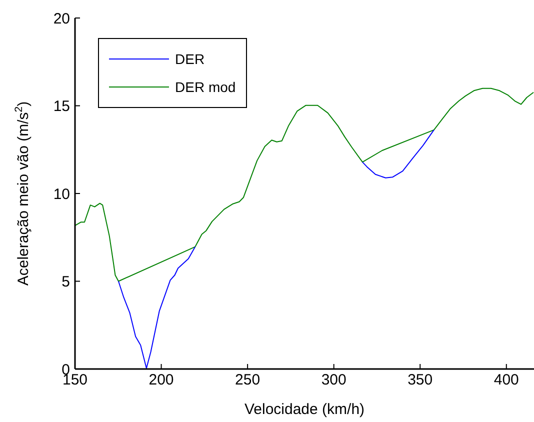 This screenshot has width=534, height=422. Describe the element at coordinates (304, 409) in the screenshot. I see `x-axis-title: Velocidade (km/h)` at that location.